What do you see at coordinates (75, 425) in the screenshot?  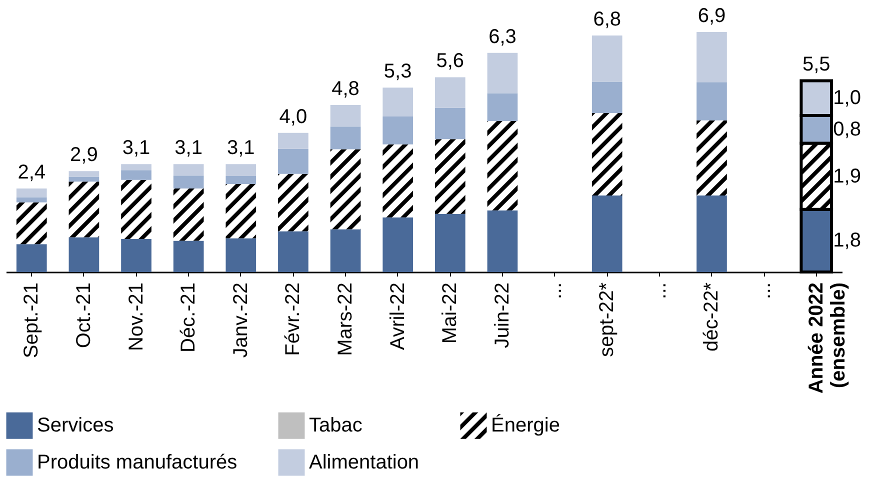 I see `legend-label: Services` at bounding box center [75, 425].